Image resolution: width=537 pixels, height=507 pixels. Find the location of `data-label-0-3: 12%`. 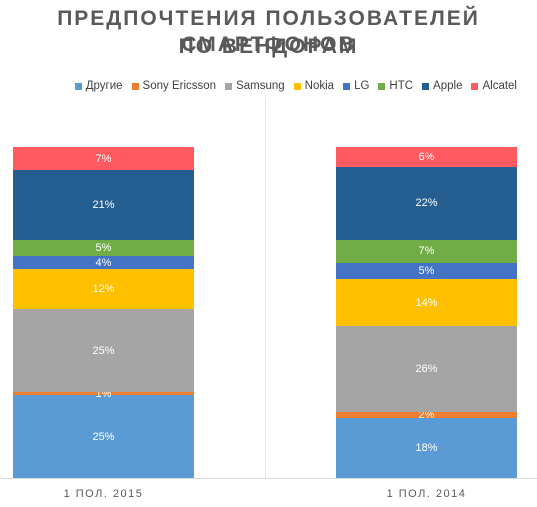

data-label-0-3: 12% is located at coordinates (103, 289).